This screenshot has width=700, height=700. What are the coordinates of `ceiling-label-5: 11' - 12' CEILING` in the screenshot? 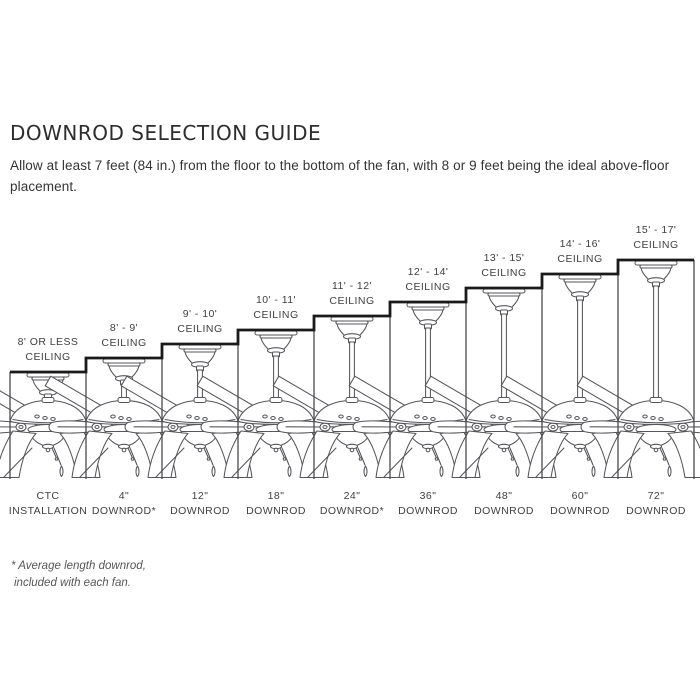 It's located at (352, 293).